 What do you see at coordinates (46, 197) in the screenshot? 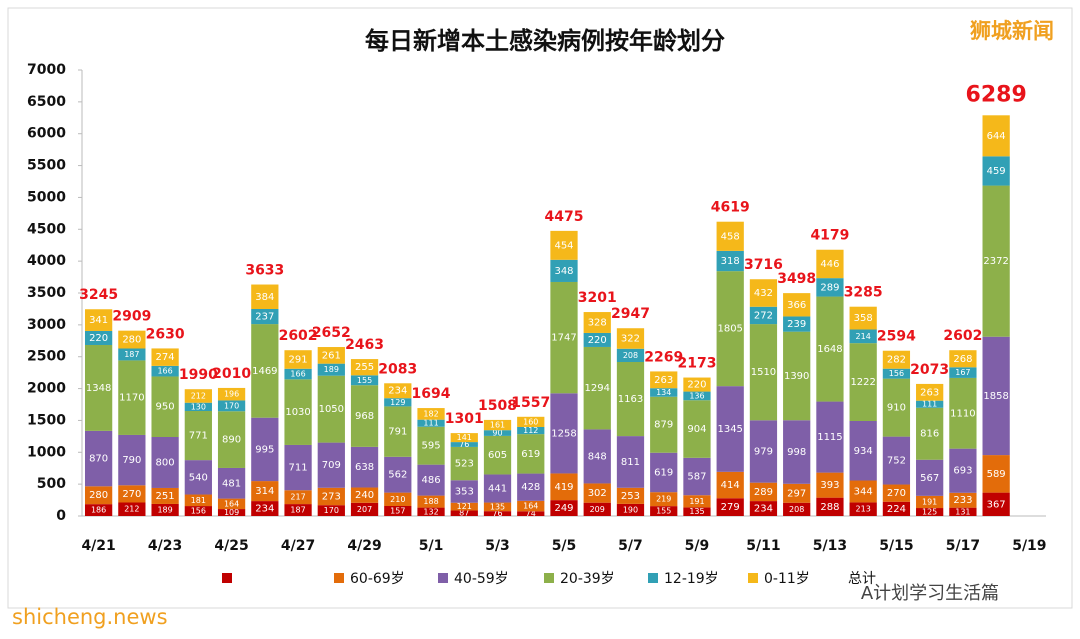
I see `y-tick-label: 5000` at bounding box center [46, 197].